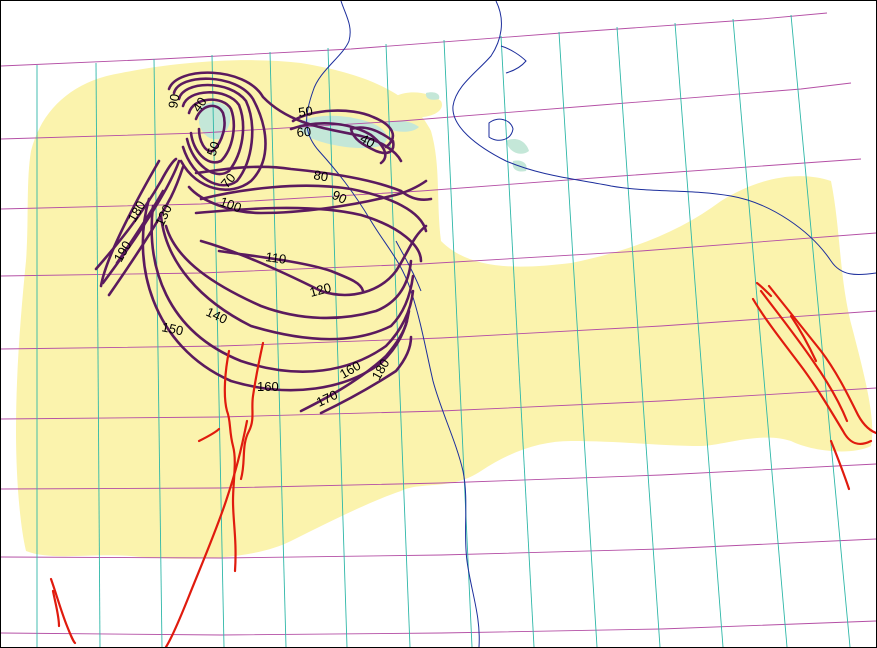 Image resolution: width=877 pixels, height=648 pixels. I want to click on fault-southwest, so click(63, 611).